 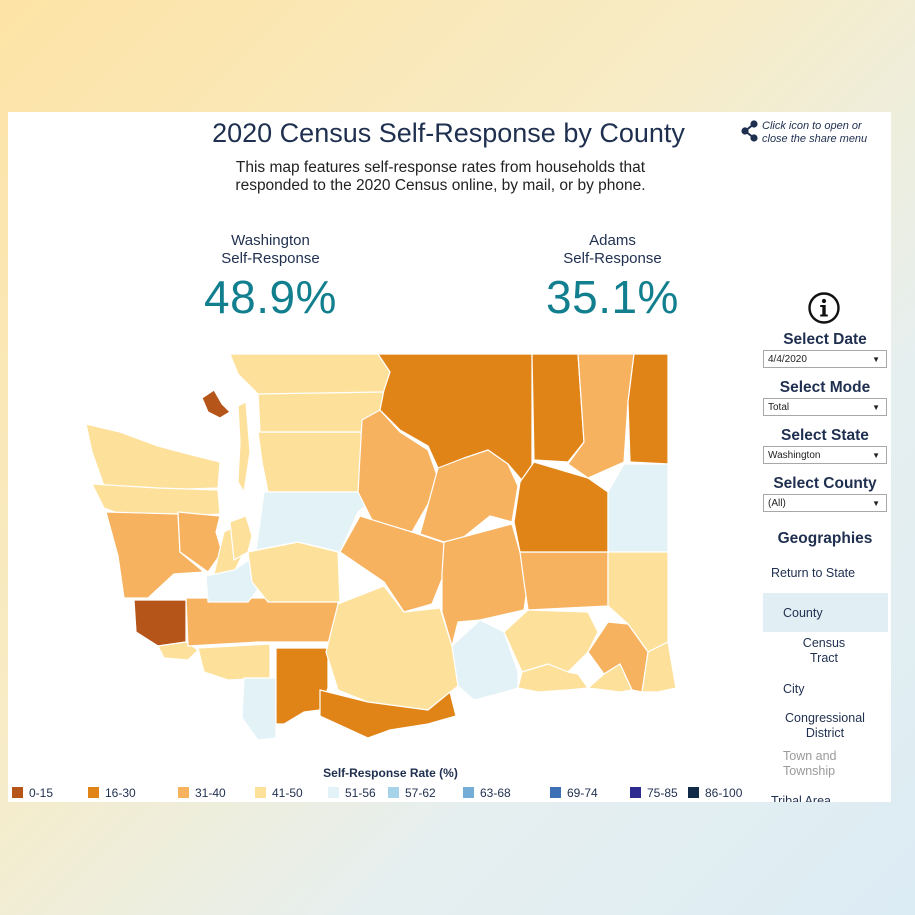 What do you see at coordinates (262, 622) in the screenshot?
I see `county-lewis` at bounding box center [262, 622].